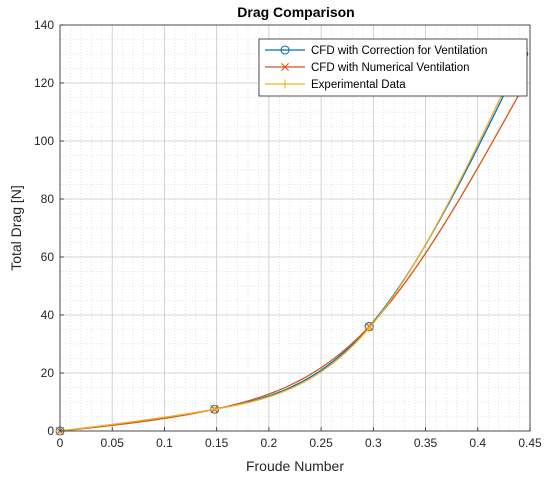 The width and height of the screenshot is (550, 481). What do you see at coordinates (373, 443) in the screenshot?
I see `x-tick-label: 0.3` at bounding box center [373, 443].